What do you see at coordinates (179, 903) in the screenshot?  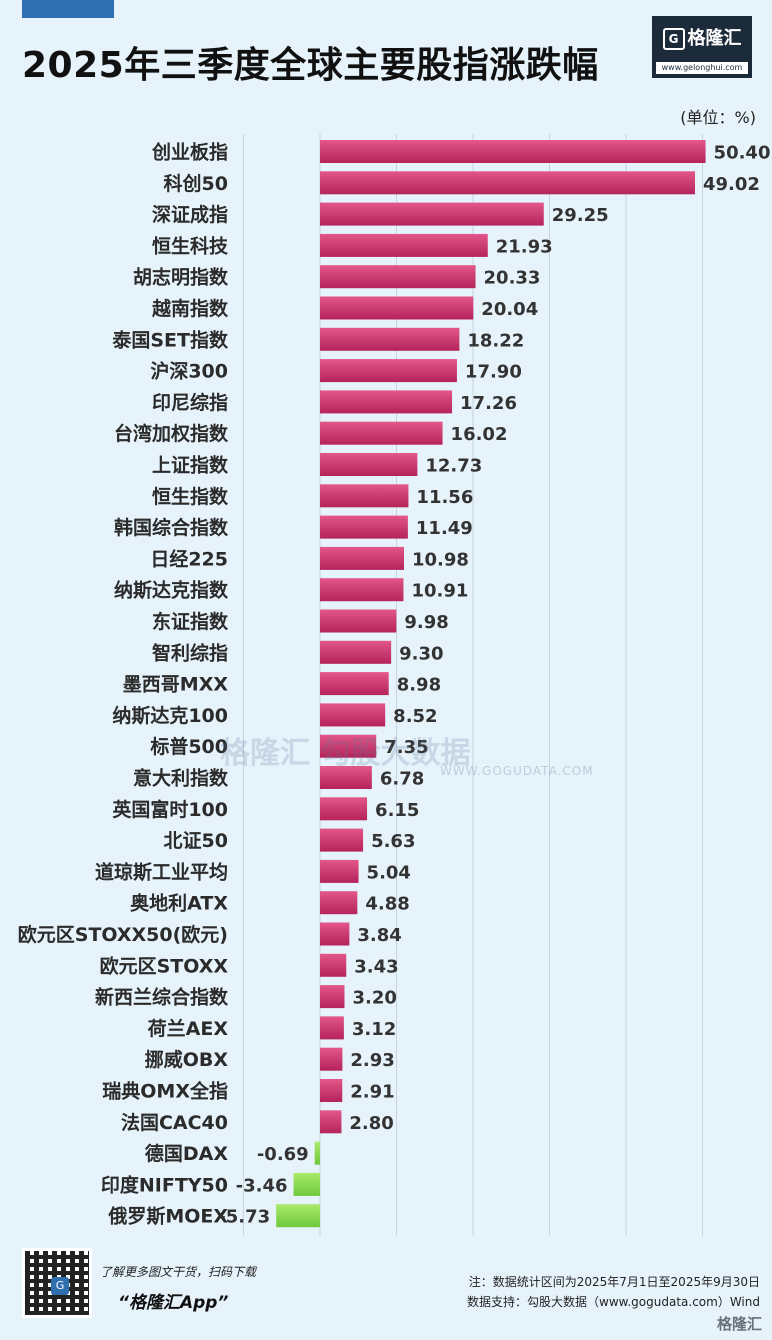 I see `category-label: 奥地利ATX` at bounding box center [179, 903].